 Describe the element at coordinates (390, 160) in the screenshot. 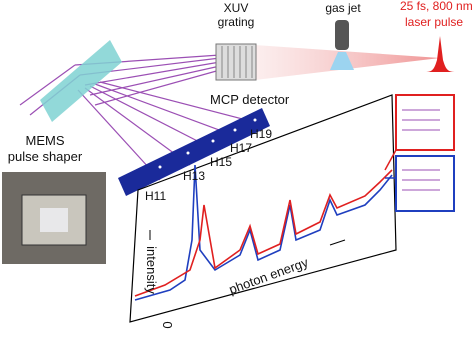

I see `connector-red` at that location.